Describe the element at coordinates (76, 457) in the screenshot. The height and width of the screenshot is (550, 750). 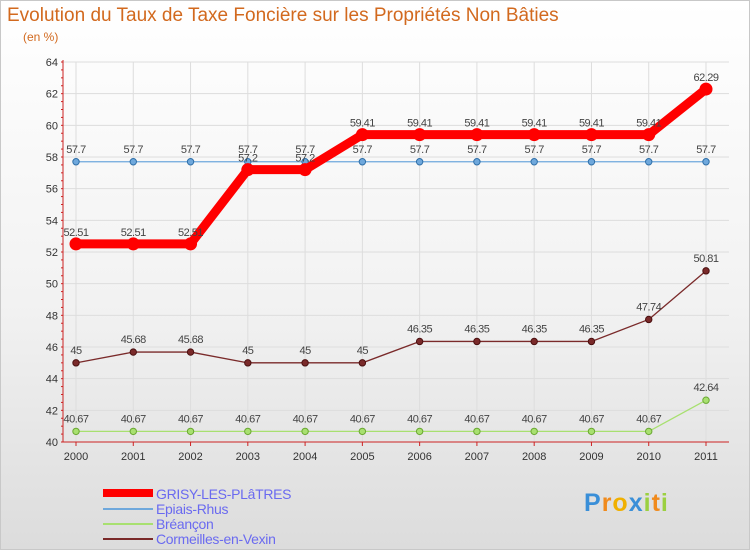
I see `x-tick-label: 2000` at that location.